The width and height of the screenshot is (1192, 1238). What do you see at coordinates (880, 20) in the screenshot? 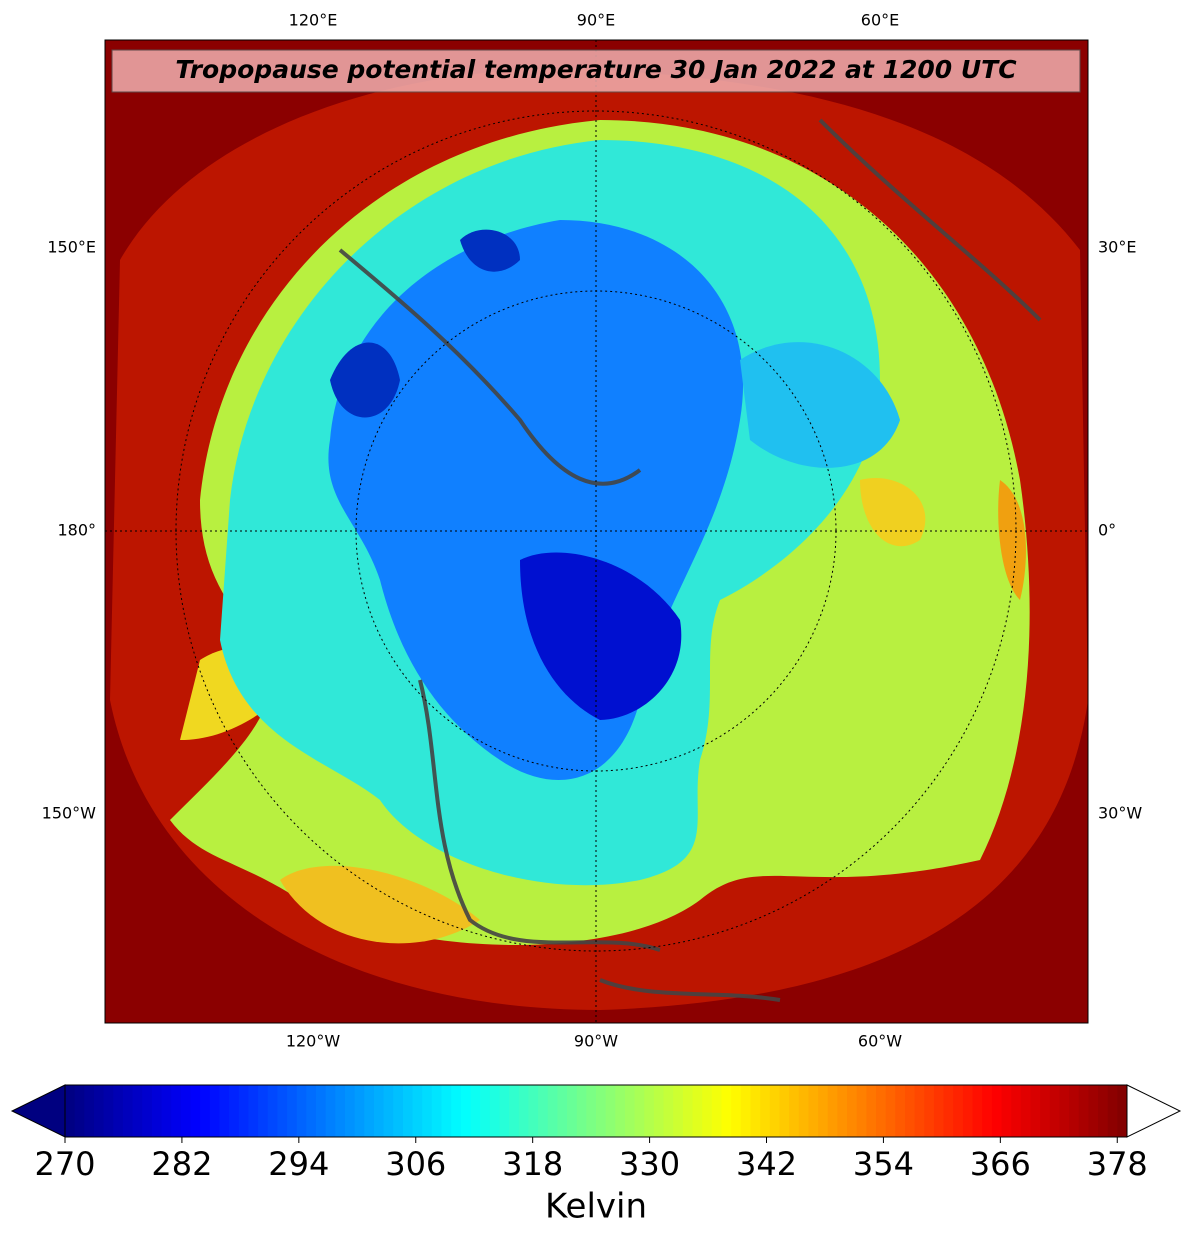
I see `lon-label: 60°E` at bounding box center [880, 20].